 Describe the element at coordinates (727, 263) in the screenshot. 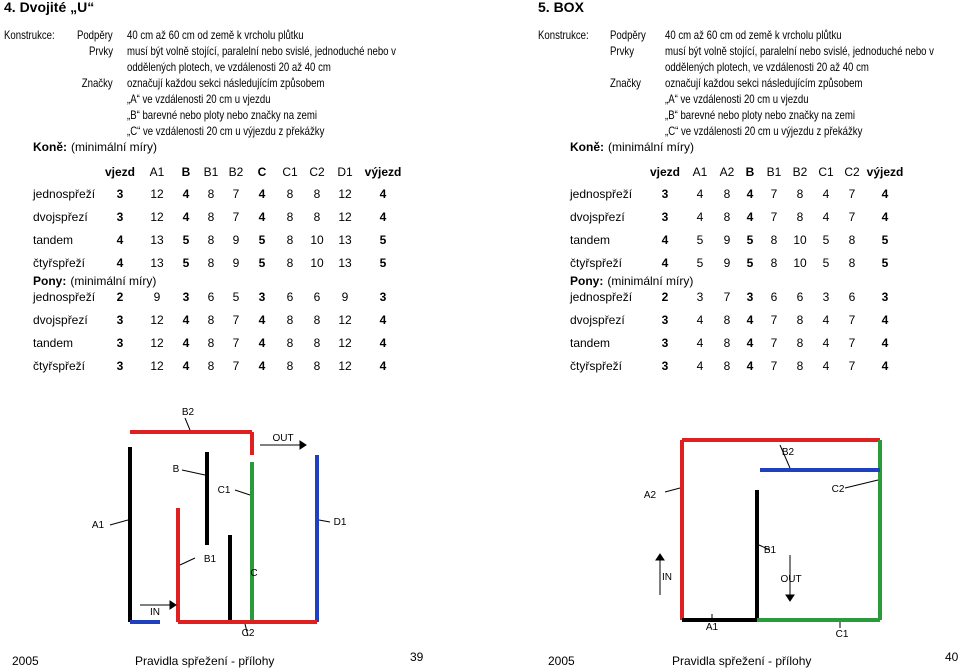

I see `cell: 9` at that location.